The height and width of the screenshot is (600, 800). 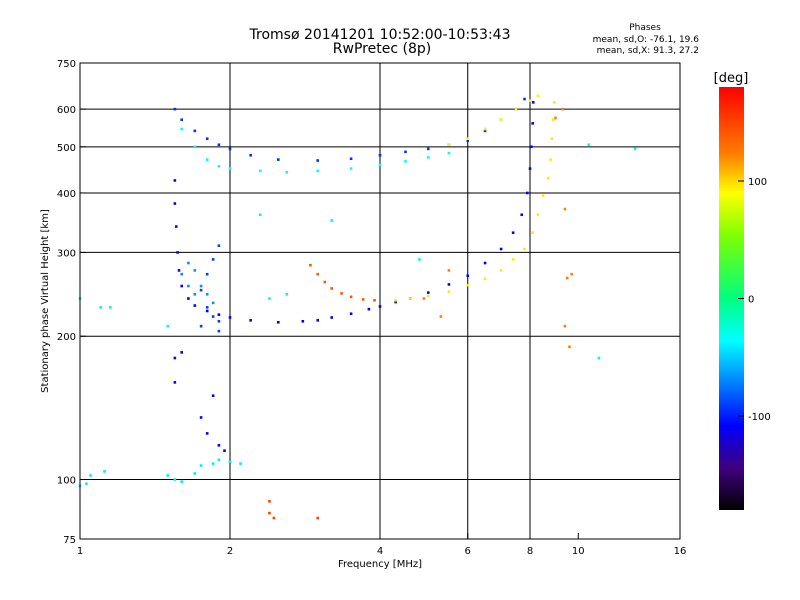 What do you see at coordinates (680, 551) in the screenshot?
I see `x-tick-label: 16` at bounding box center [680, 551].